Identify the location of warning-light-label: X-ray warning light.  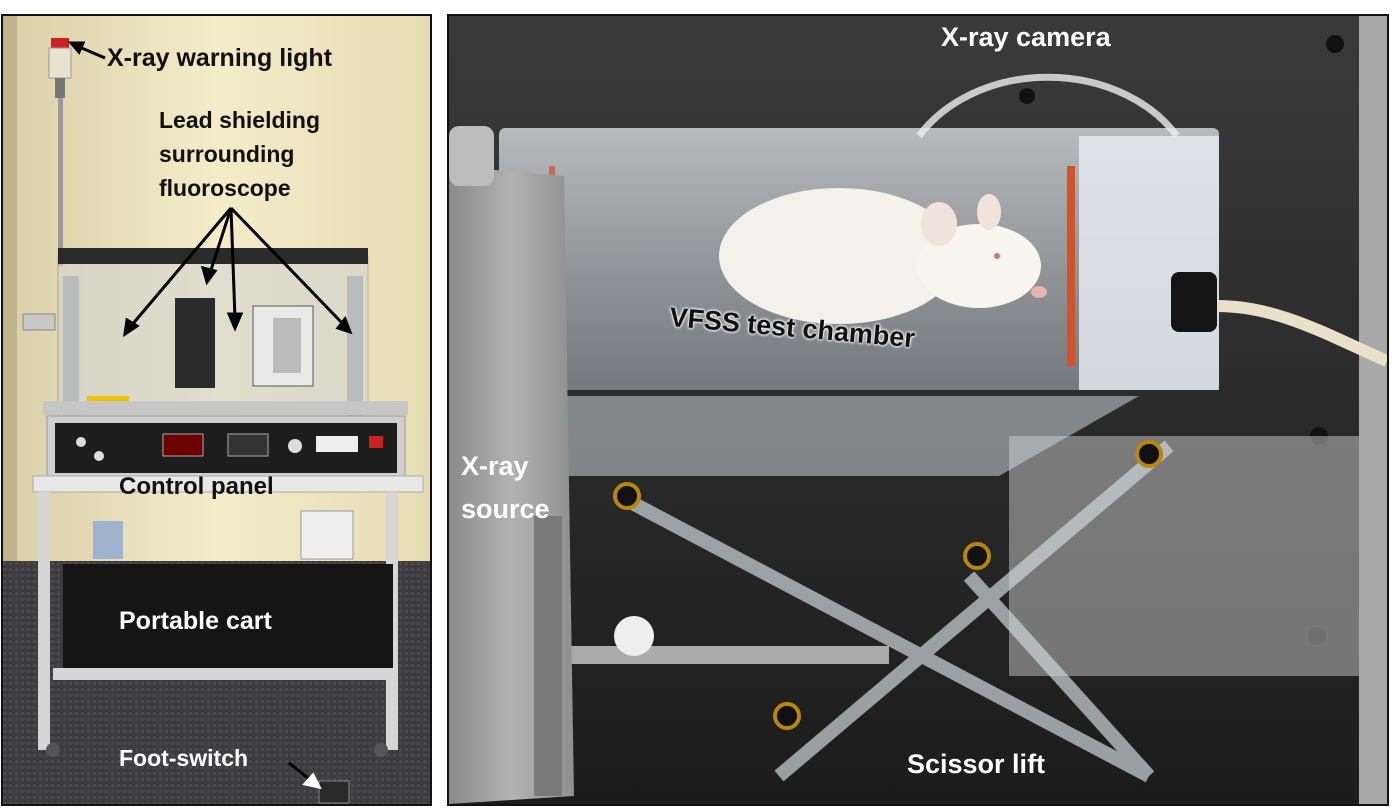
(220, 58).